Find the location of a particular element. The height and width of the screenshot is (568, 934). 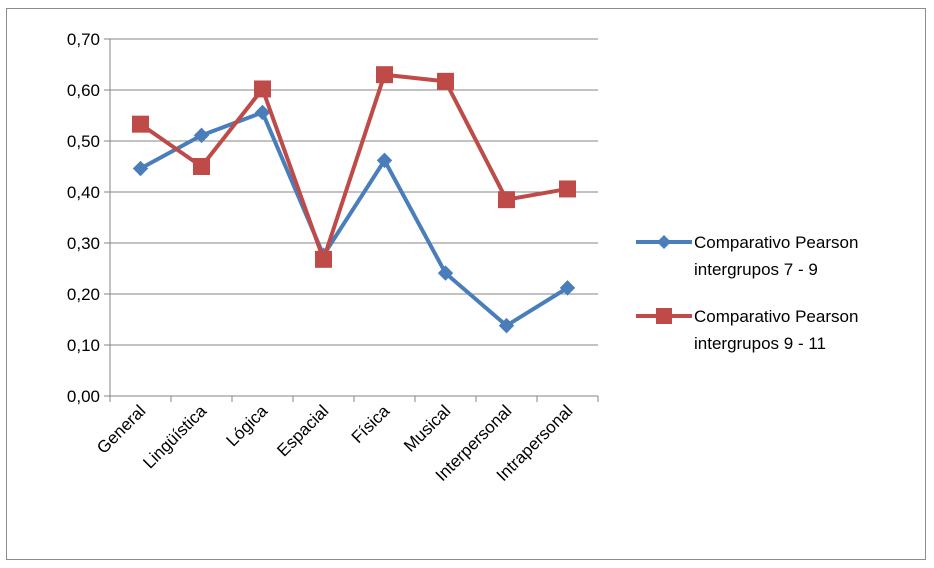

legend-label: intergrupos 7 - 9 is located at coordinates (756, 269).